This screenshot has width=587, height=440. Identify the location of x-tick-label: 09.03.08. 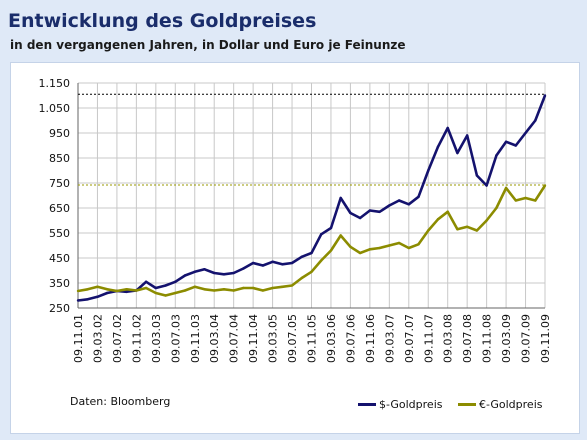
(448, 338).